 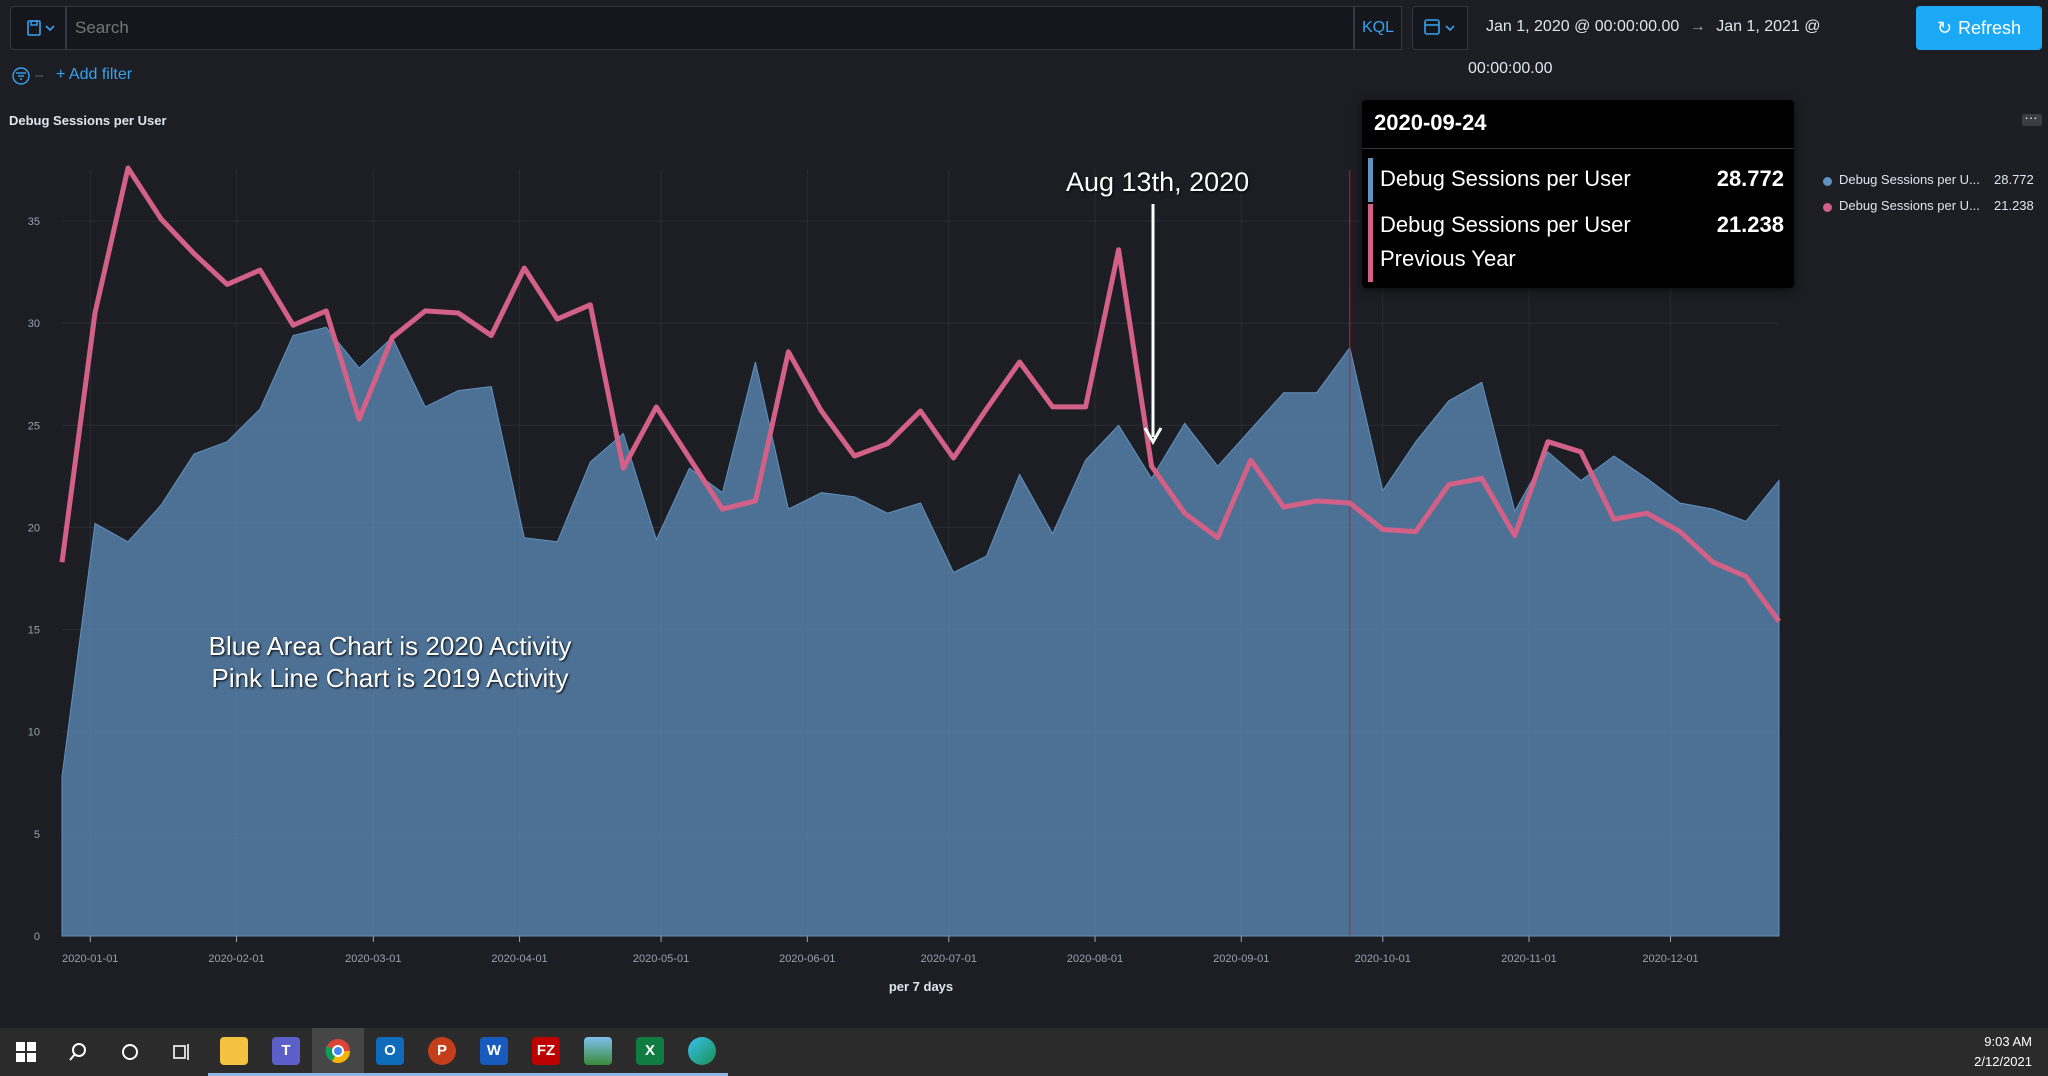 What do you see at coordinates (34, 528) in the screenshot?
I see `y-tick-label: 20` at bounding box center [34, 528].